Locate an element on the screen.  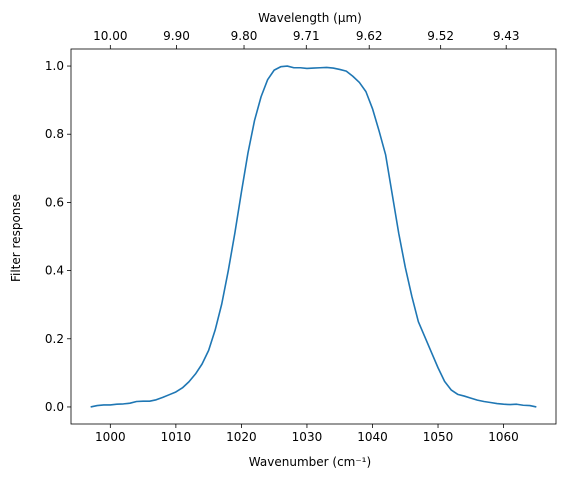
top-tick-label: 9.80 is located at coordinates (244, 36).